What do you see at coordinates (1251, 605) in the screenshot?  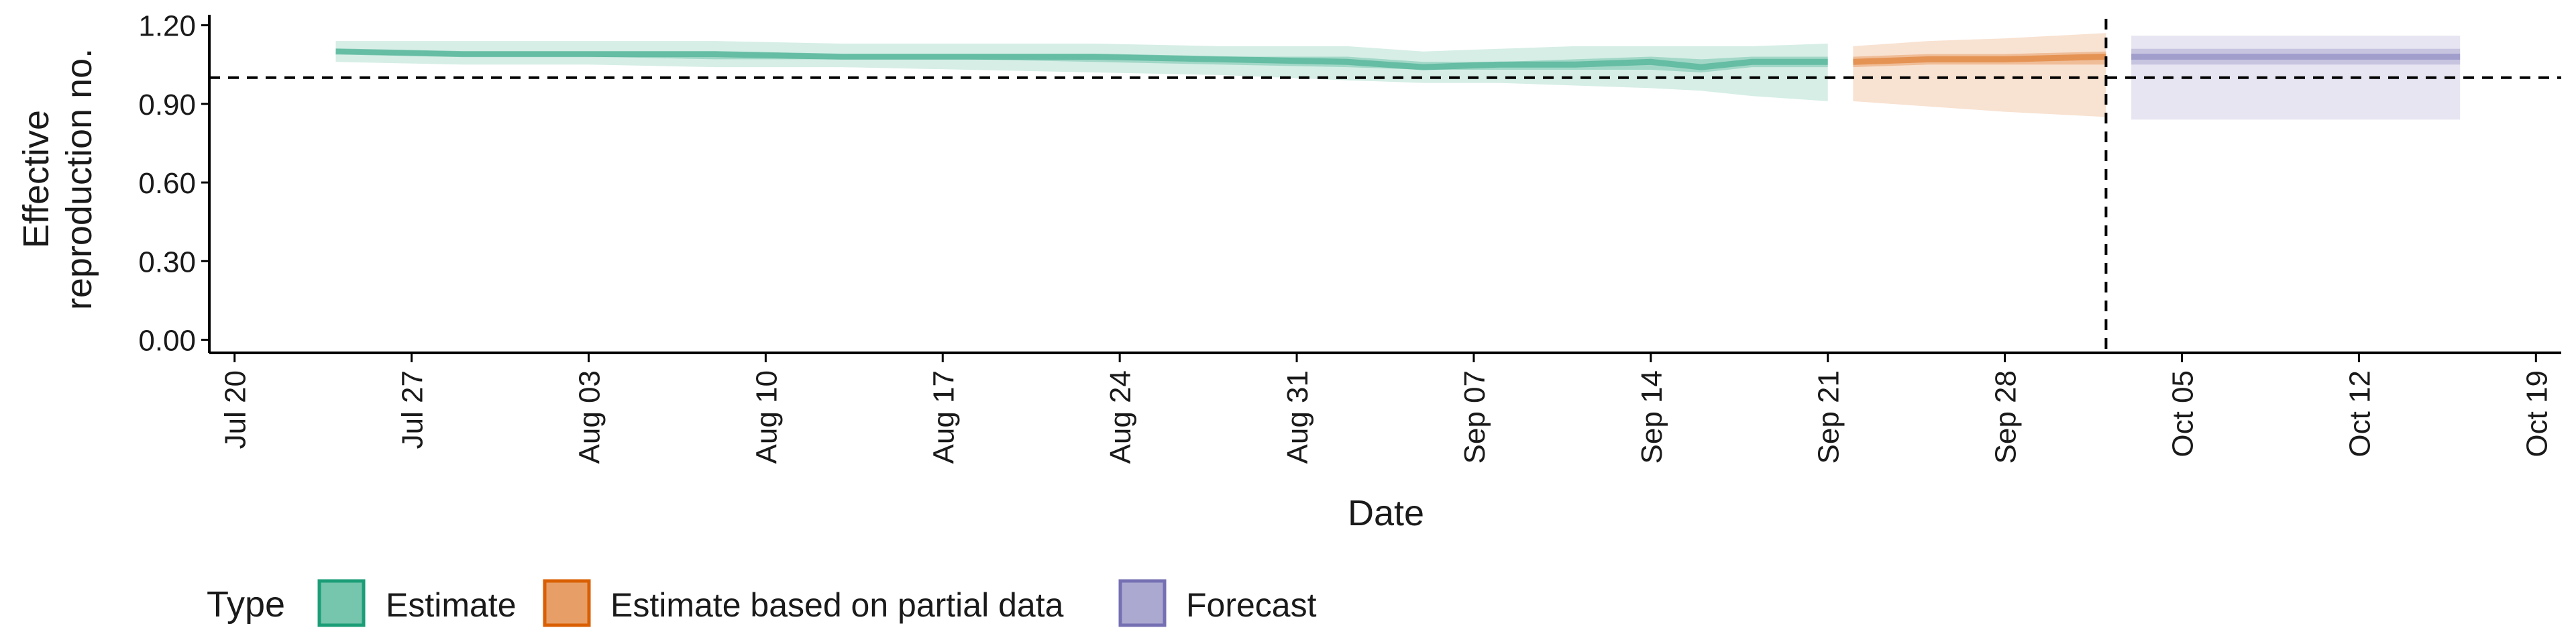 I see `legend-label-forecast: Forecast` at bounding box center [1251, 605].